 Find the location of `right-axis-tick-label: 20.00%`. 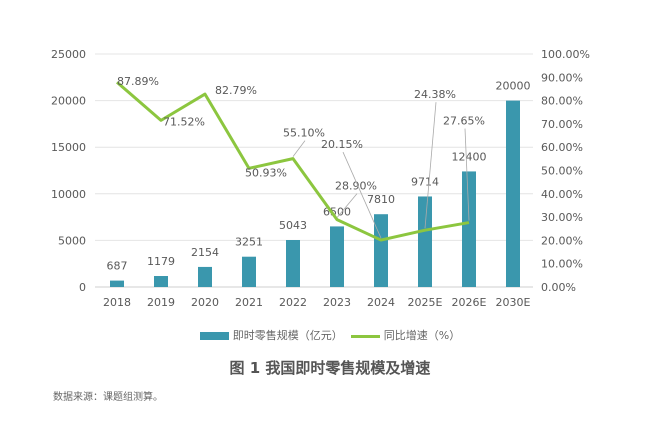

right-axis-tick-label: 20.00% is located at coordinates (562, 240).